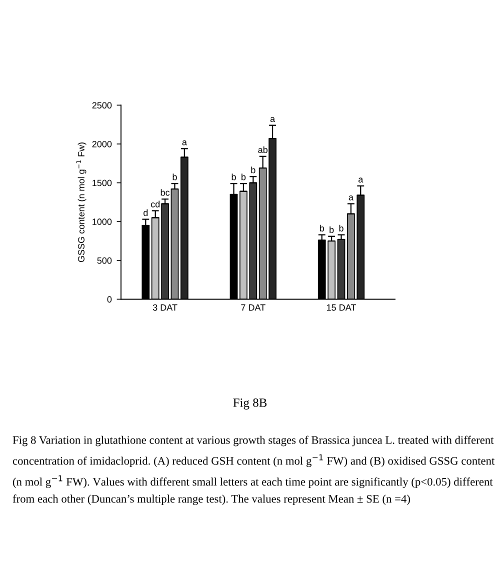  What do you see at coordinates (102, 183) in the screenshot?
I see `y-tick-label: 1500` at bounding box center [102, 183].